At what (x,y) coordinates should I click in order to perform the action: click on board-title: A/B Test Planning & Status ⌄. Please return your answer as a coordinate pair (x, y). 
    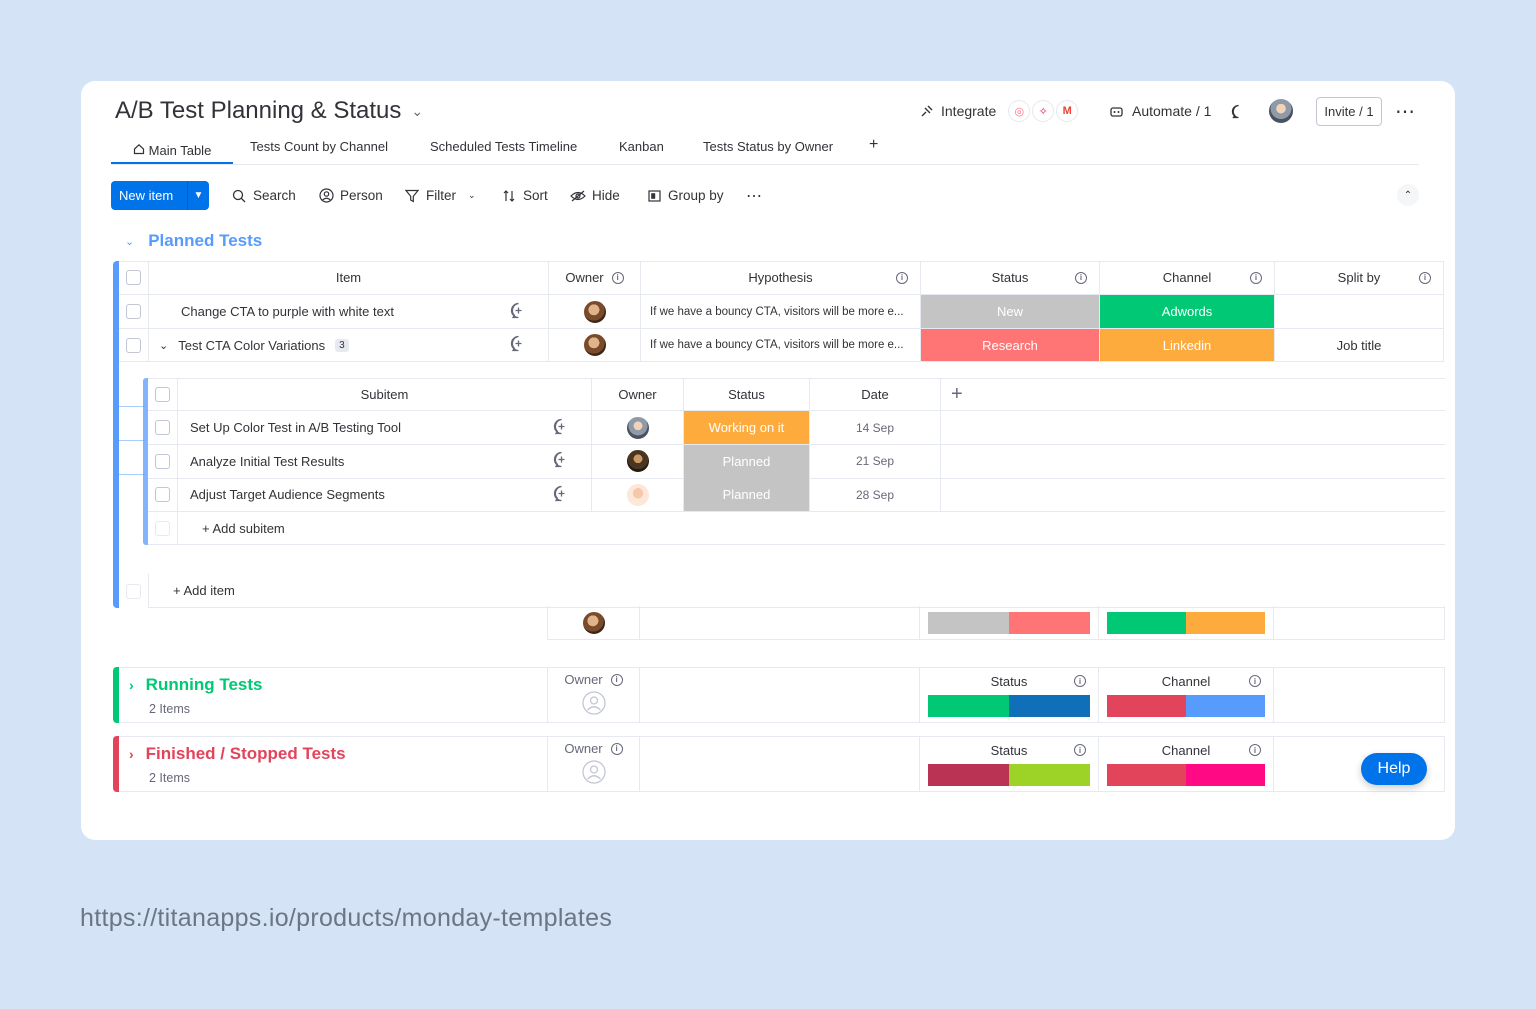
    Looking at the image, I should click on (269, 111).